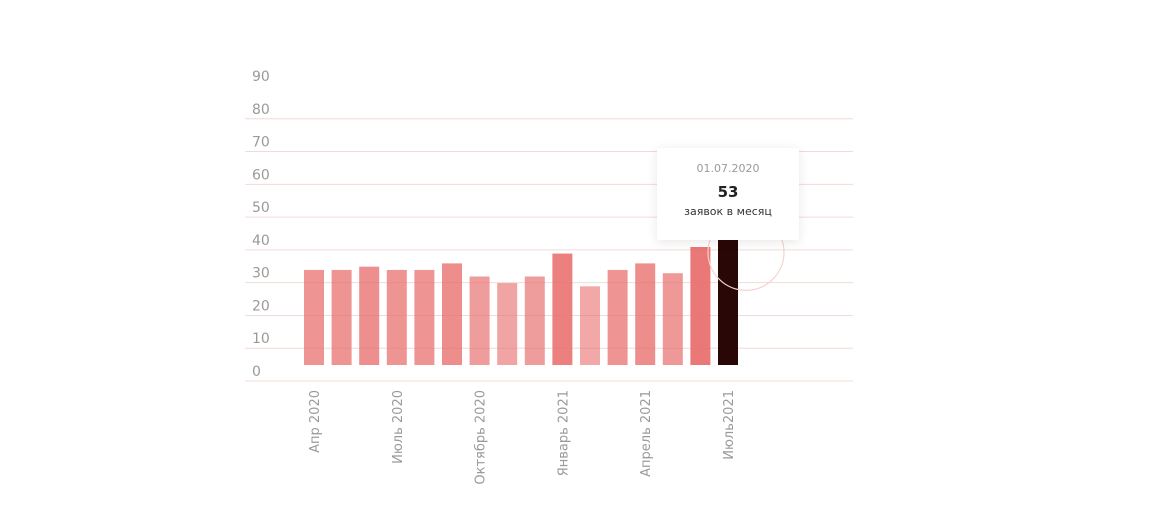  What do you see at coordinates (728, 296) in the screenshot?
I see `bar-highlighted` at bounding box center [728, 296].